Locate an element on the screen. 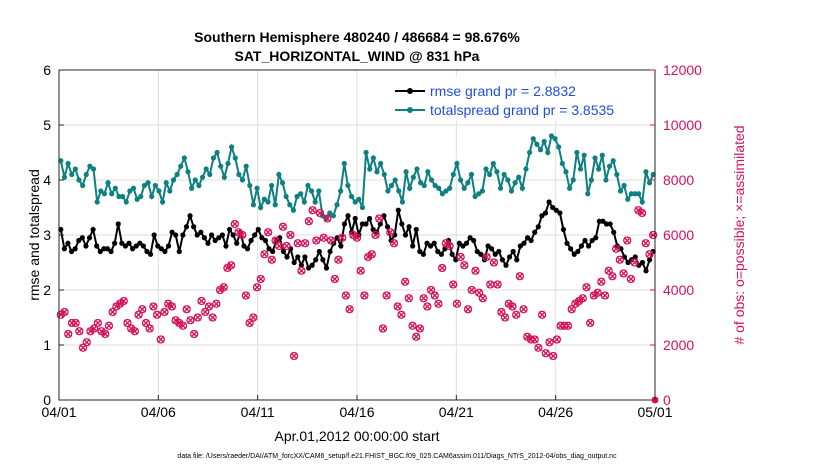 This screenshot has width=830, height=470. y2-tick-label: 6000 is located at coordinates (678, 235).